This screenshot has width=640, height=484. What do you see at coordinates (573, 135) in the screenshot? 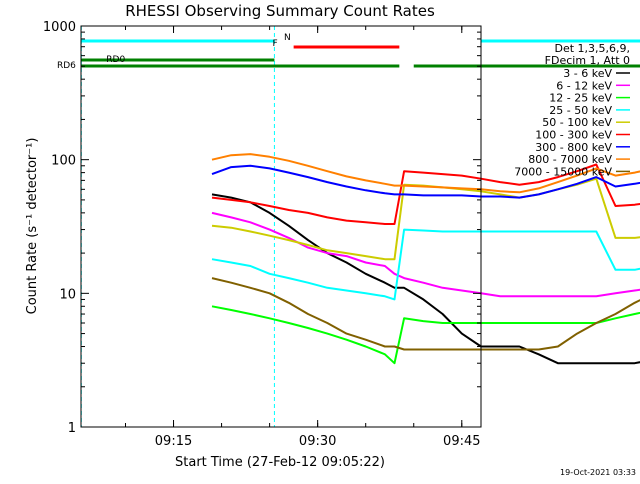
I see `legend-label: 100 - 300 keV` at bounding box center [573, 135].